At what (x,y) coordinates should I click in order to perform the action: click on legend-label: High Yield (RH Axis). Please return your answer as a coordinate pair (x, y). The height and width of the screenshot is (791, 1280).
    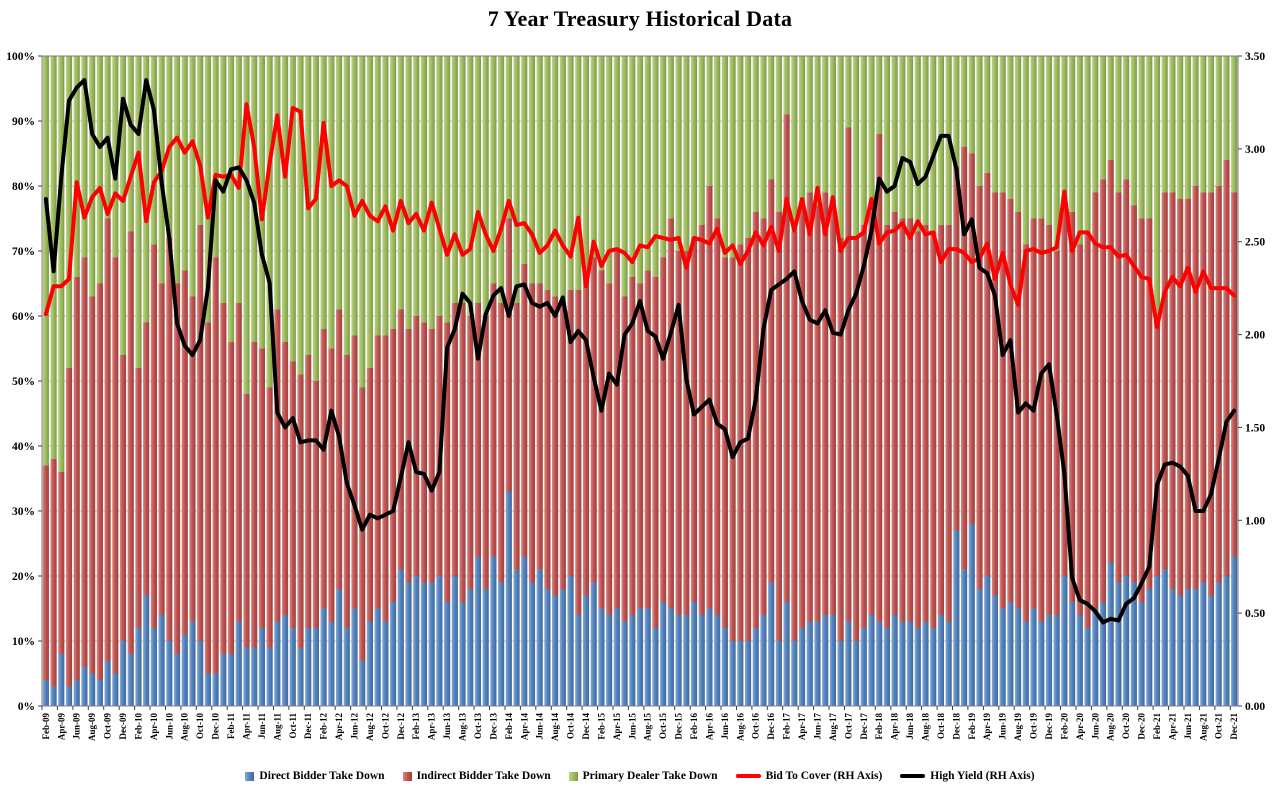
    Looking at the image, I should click on (982, 776).